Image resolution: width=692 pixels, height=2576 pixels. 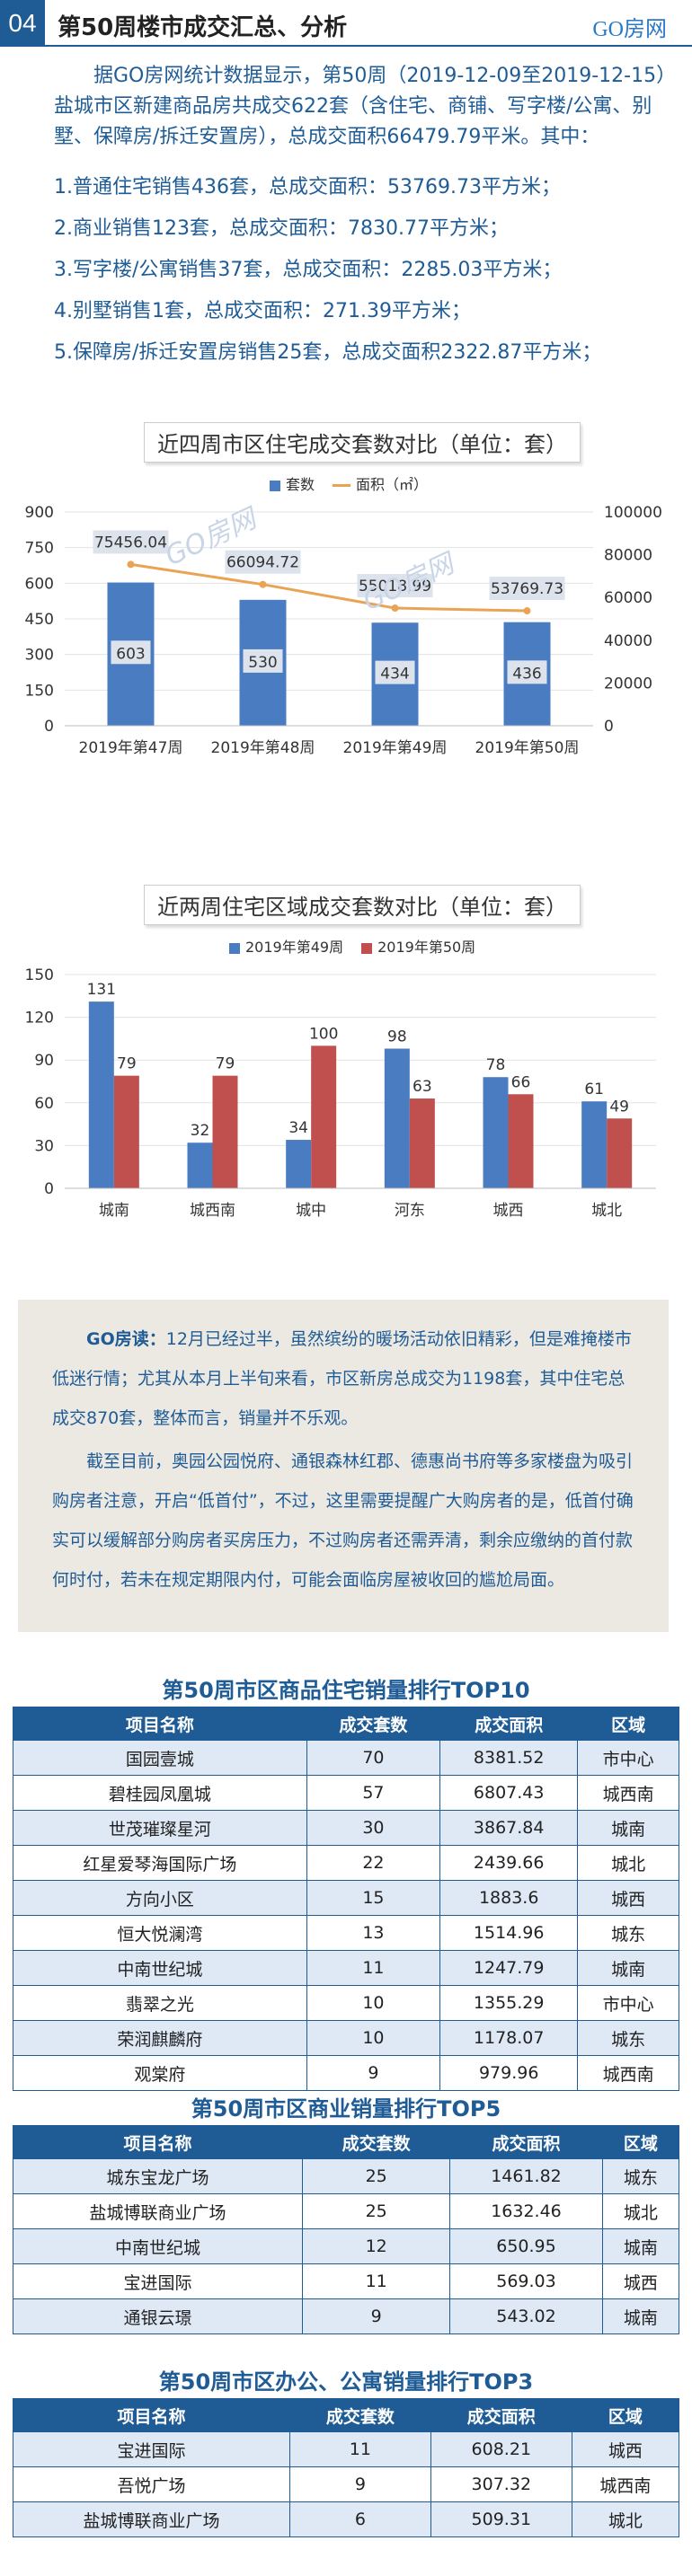 I want to click on reading-label: GO房读：, so click(x=126, y=1339).